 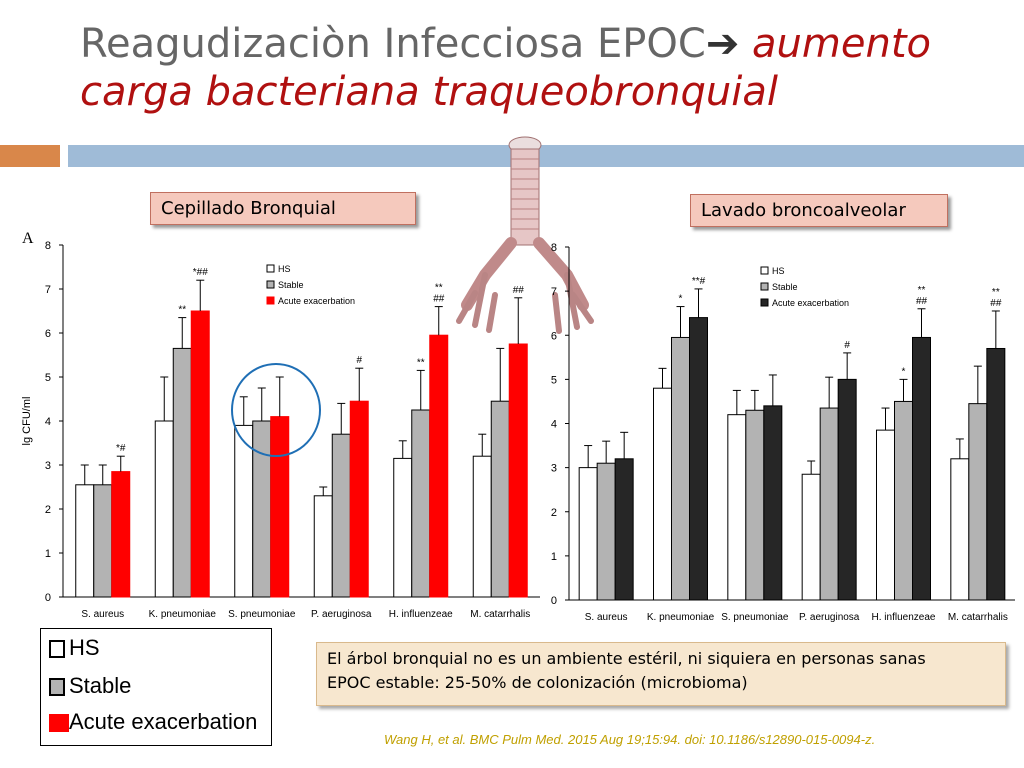 I want to click on y-tick-label: 5, so click(x=48, y=378).